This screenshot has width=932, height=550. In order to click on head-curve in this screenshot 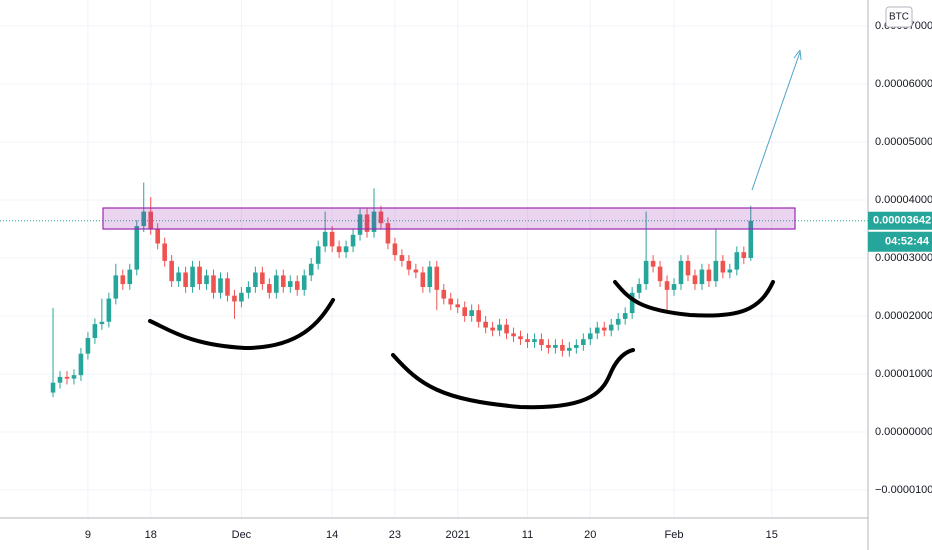, I will do `click(513, 379)`.